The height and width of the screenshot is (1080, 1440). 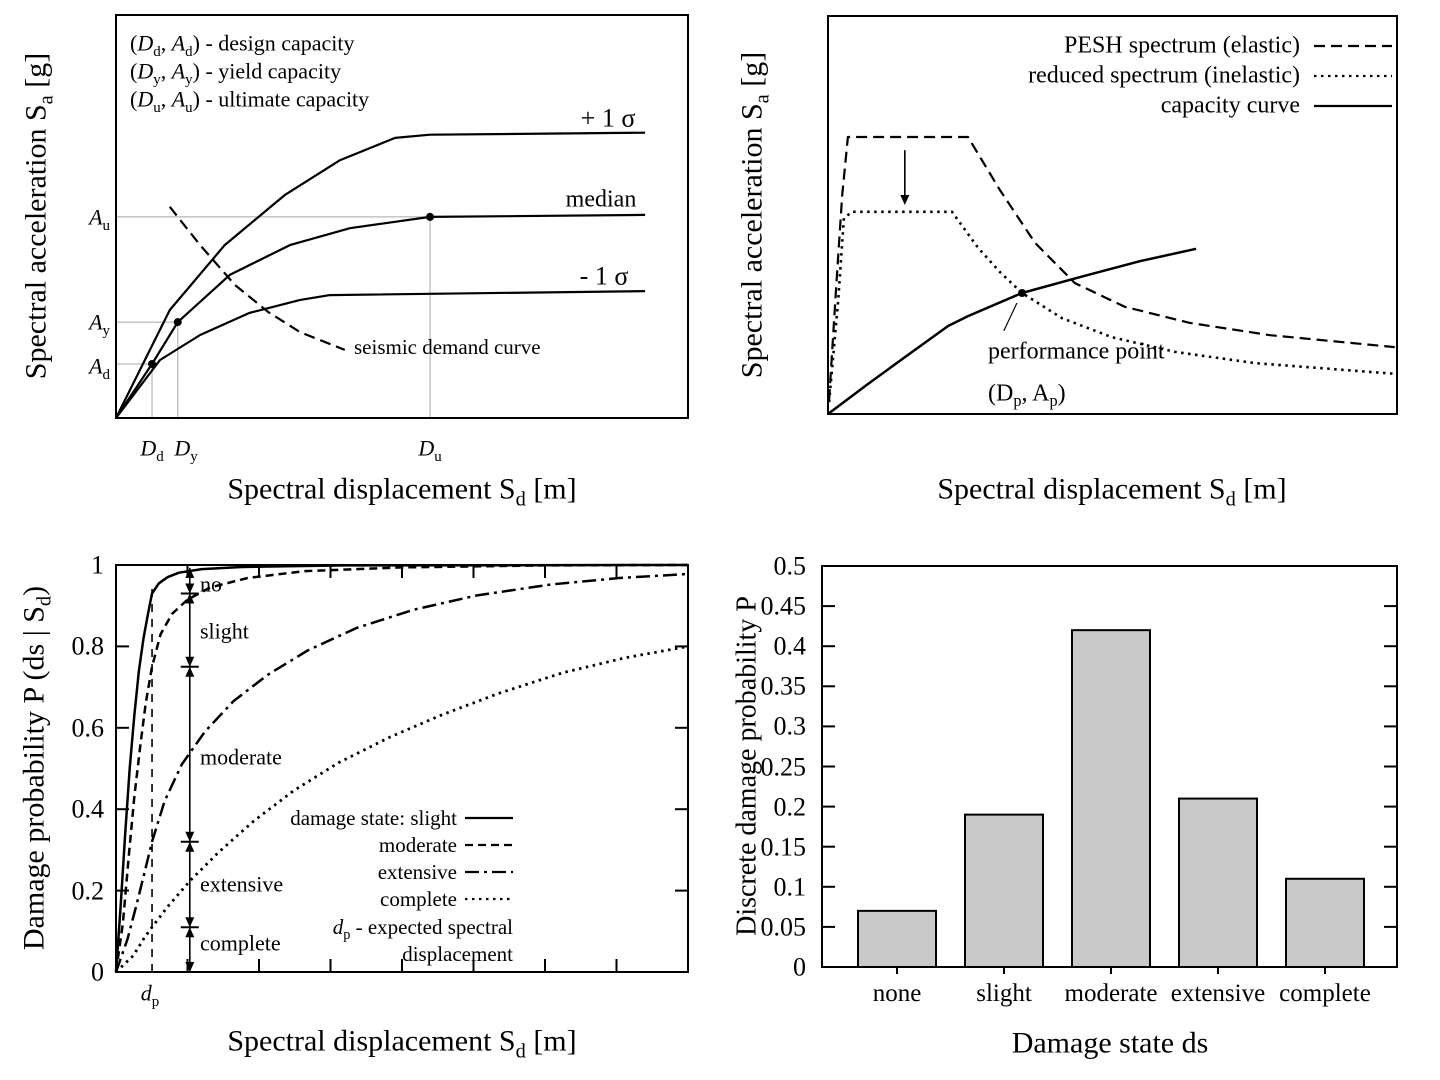 I want to click on curve-pesh-spectrum-elastic, so click(x=1111, y=268).